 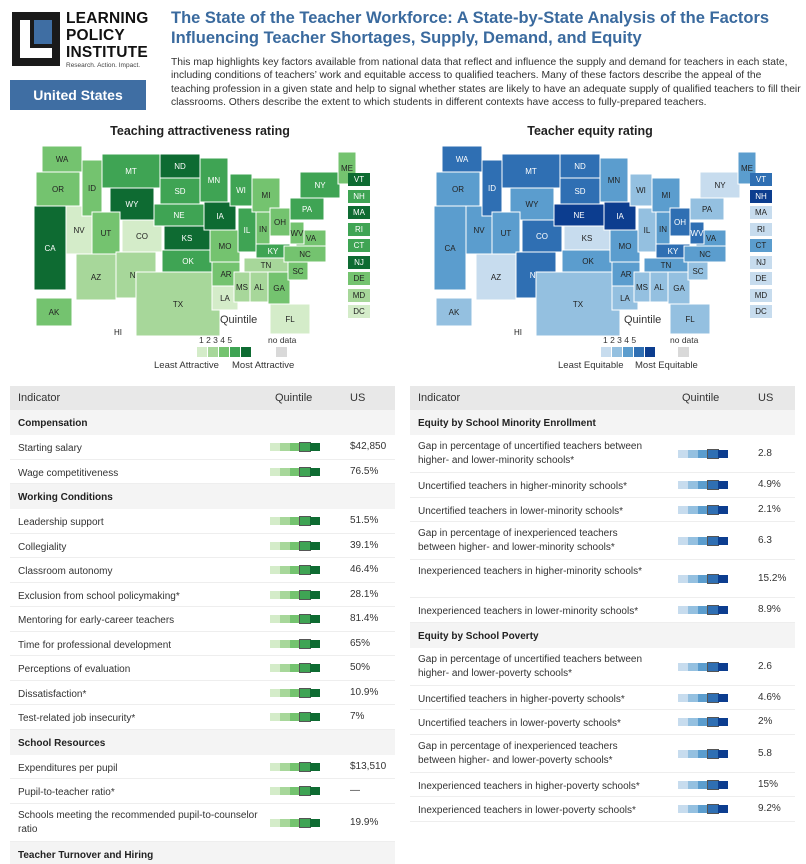 I want to click on state-or: OR, so click(x=458, y=189).